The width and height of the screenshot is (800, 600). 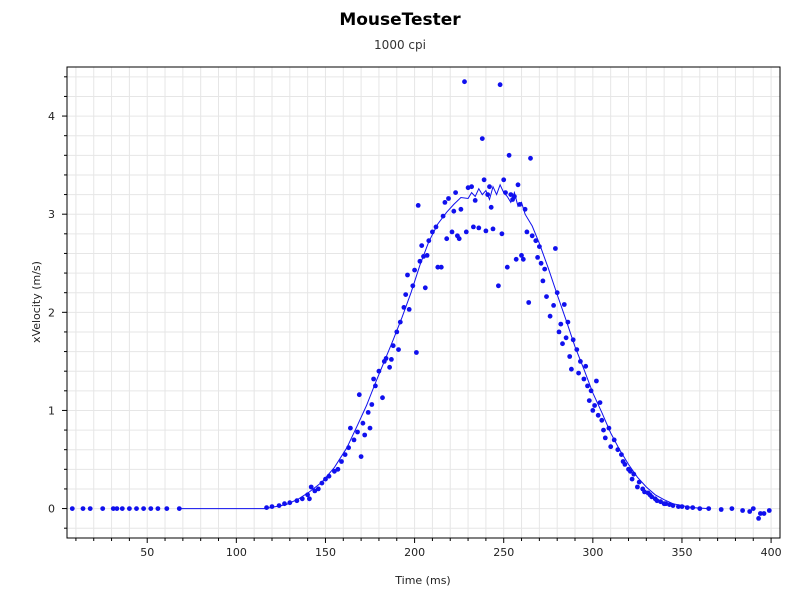 I want to click on x-tick-label: 50, so click(x=147, y=552).